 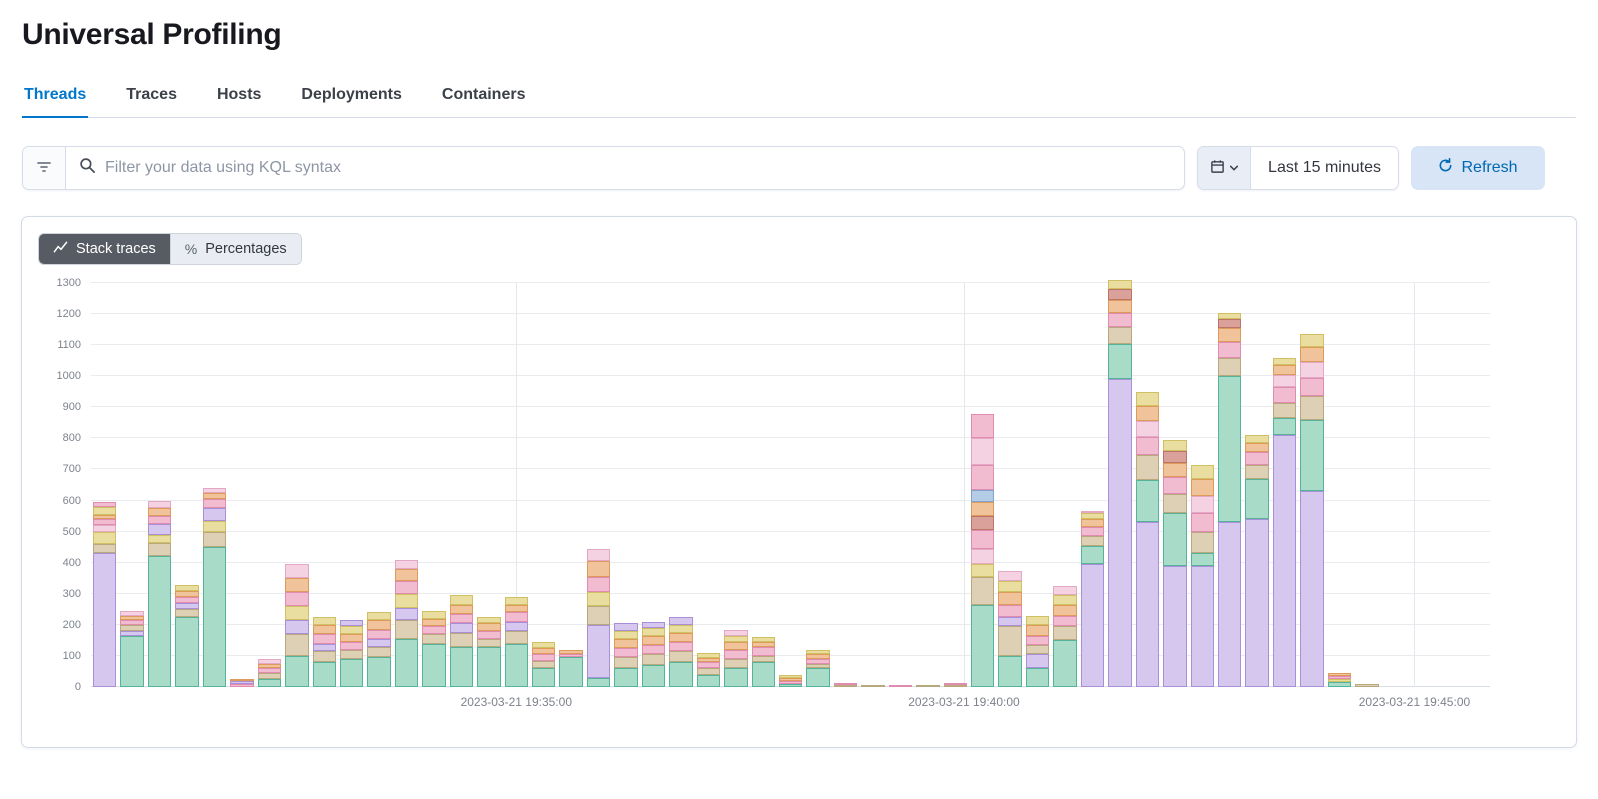 I want to click on time-range-button: Last 15 minutes, so click(x=1324, y=168).